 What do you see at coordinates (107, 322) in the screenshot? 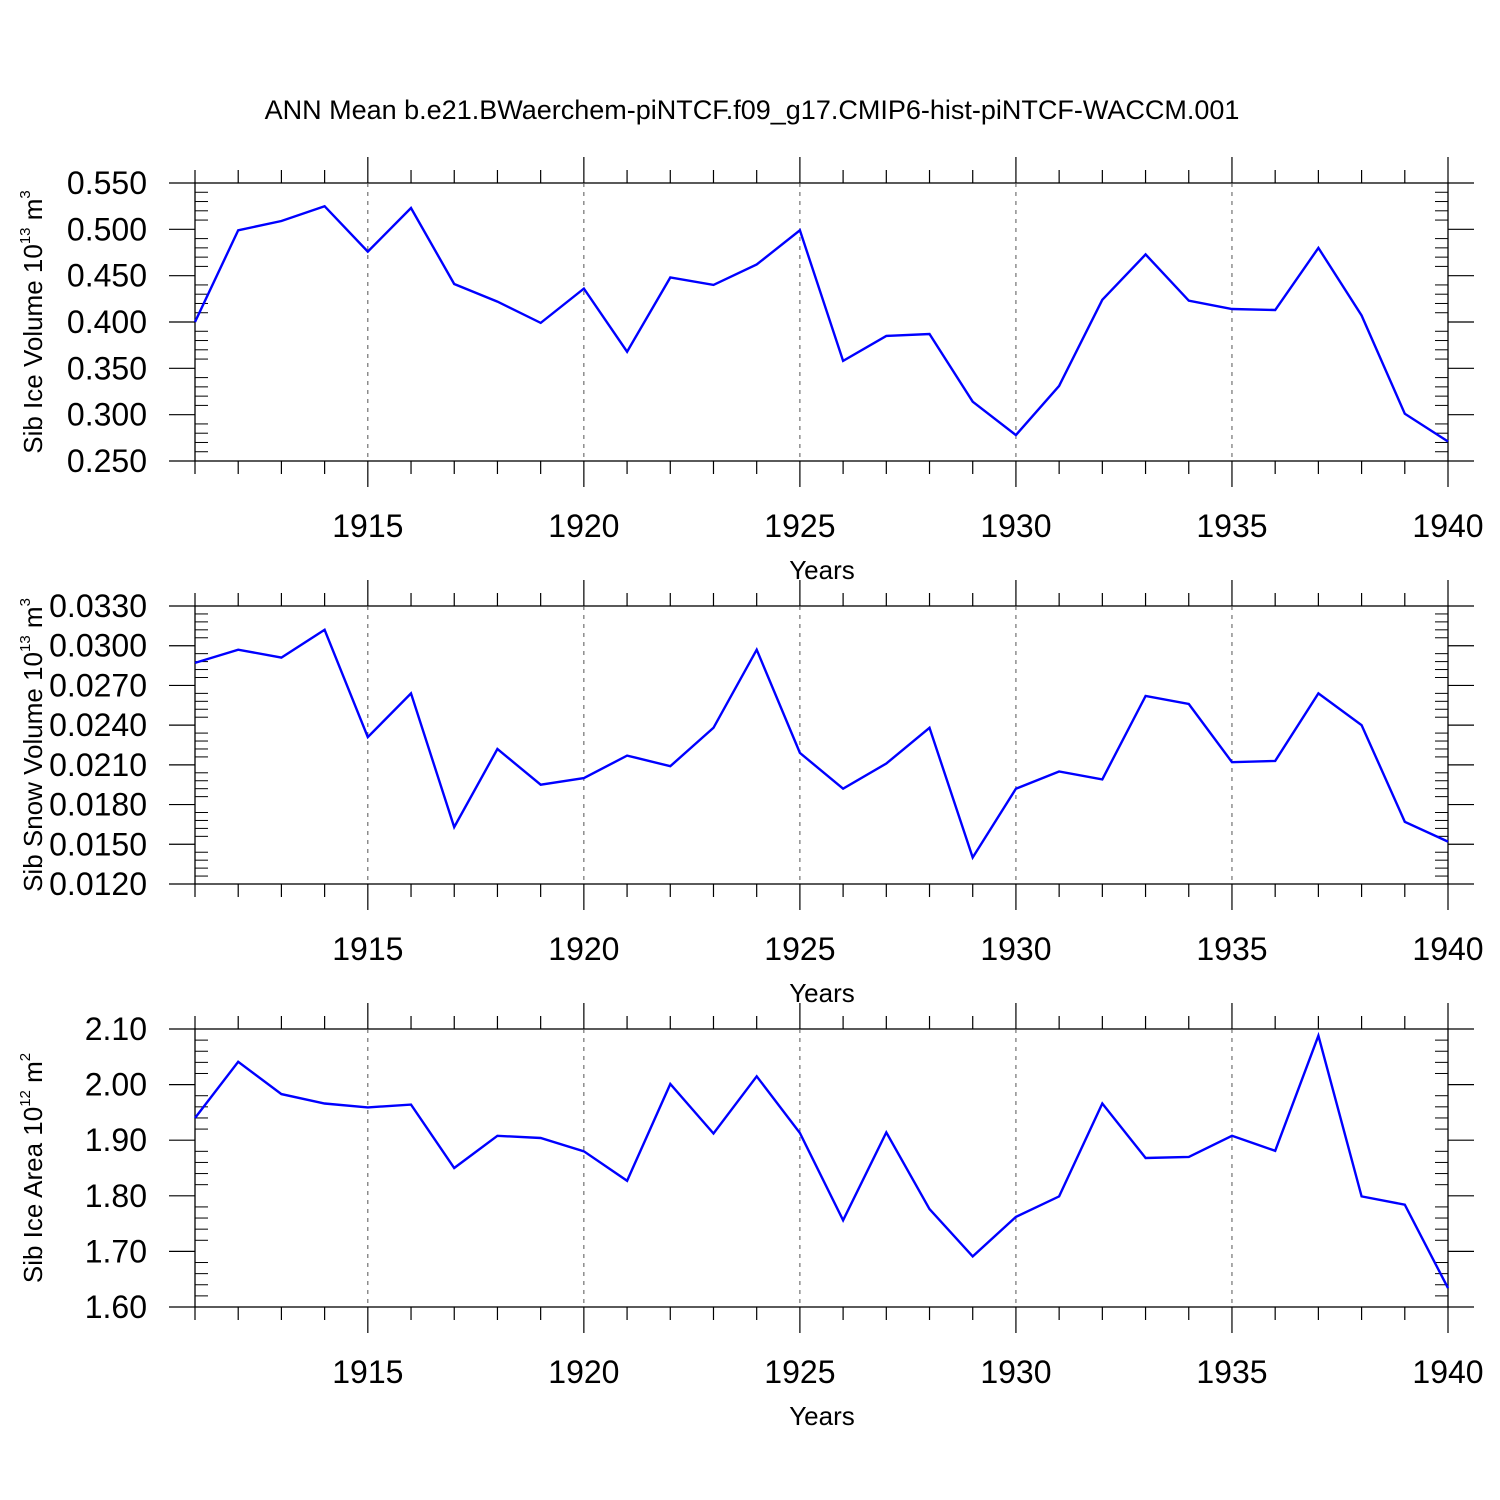
I see `y-tick-label: 0.400` at bounding box center [107, 322].